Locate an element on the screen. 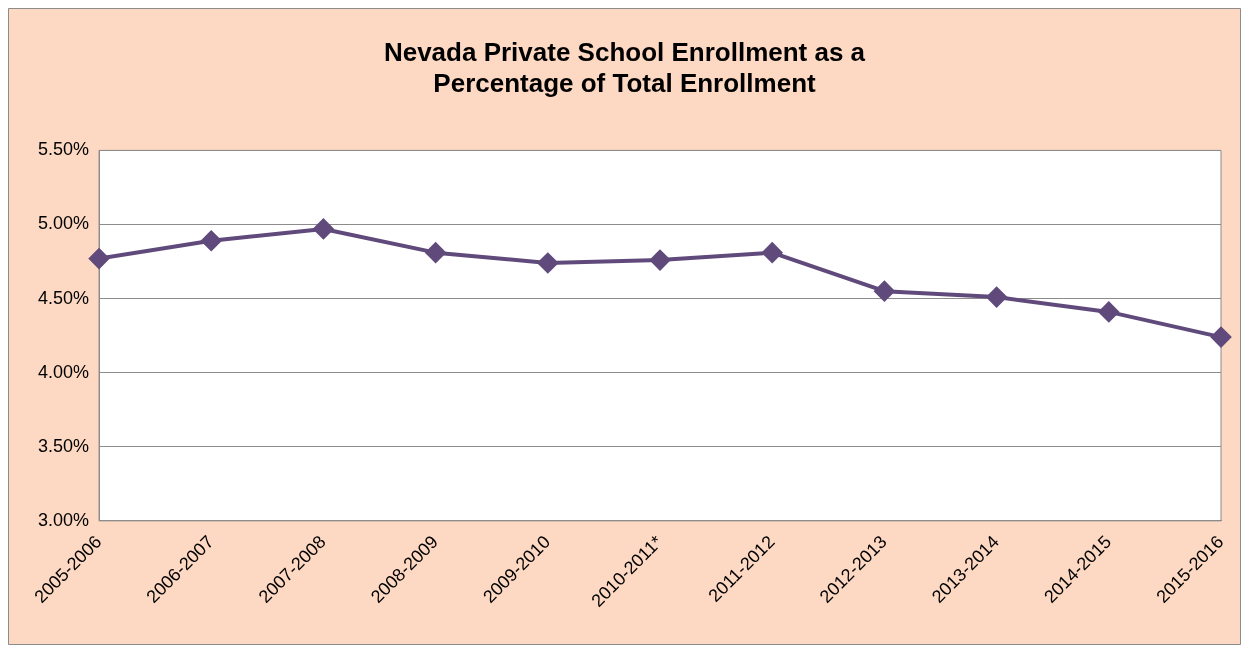 This screenshot has height=653, width=1249. y-tick-label: 3.00% is located at coordinates (63, 519).